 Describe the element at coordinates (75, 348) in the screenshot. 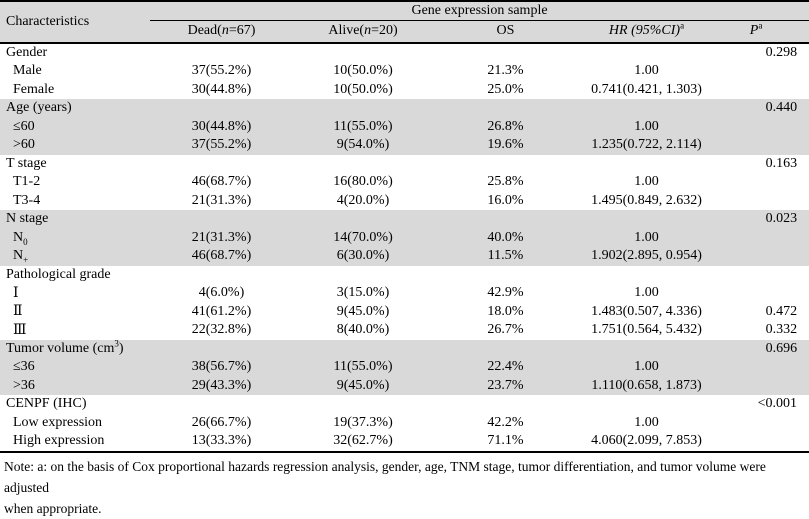

I see `group-label: Tumor volume (cm3)` at that location.